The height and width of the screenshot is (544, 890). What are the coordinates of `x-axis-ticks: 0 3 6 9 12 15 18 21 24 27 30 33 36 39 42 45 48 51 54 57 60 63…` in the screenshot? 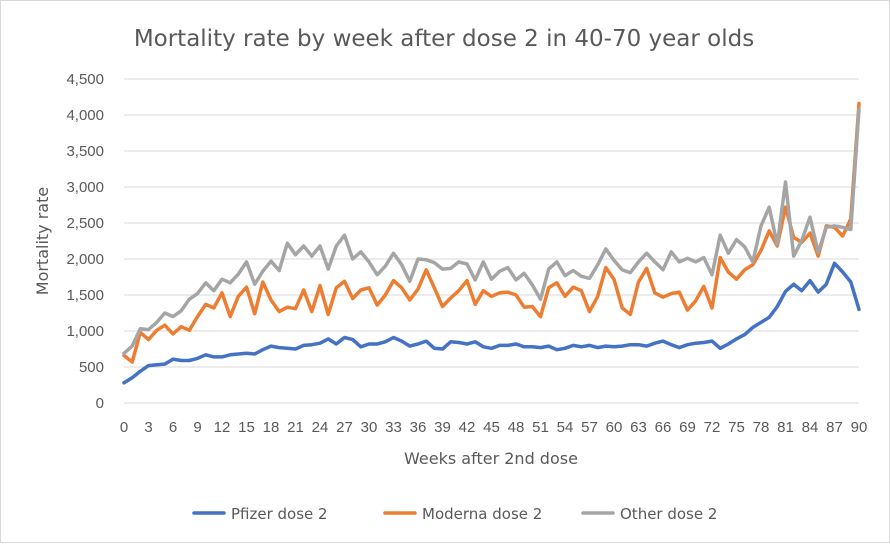 It's located at (494, 427).